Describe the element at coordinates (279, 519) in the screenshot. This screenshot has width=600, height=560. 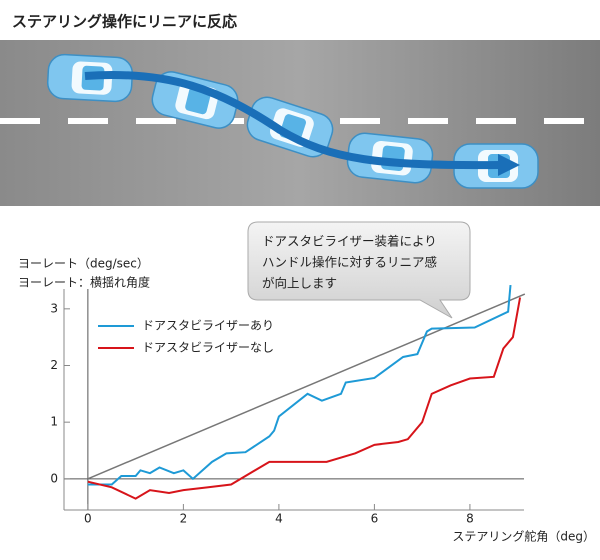
I see `x-tick-label: 4` at that location.